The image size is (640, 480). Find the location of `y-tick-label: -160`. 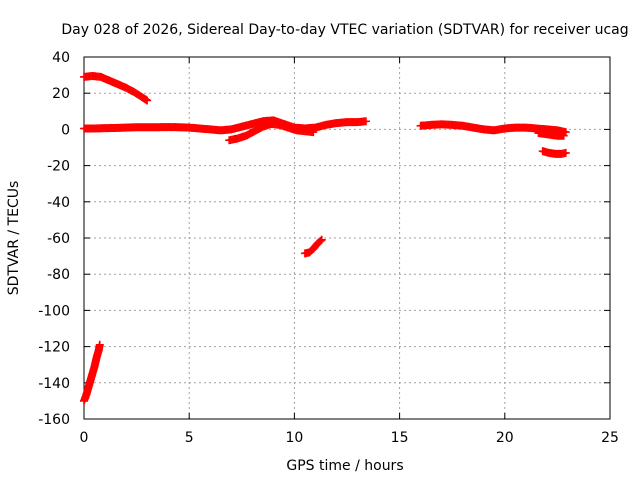

y-tick-label: -160 is located at coordinates (54, 420).